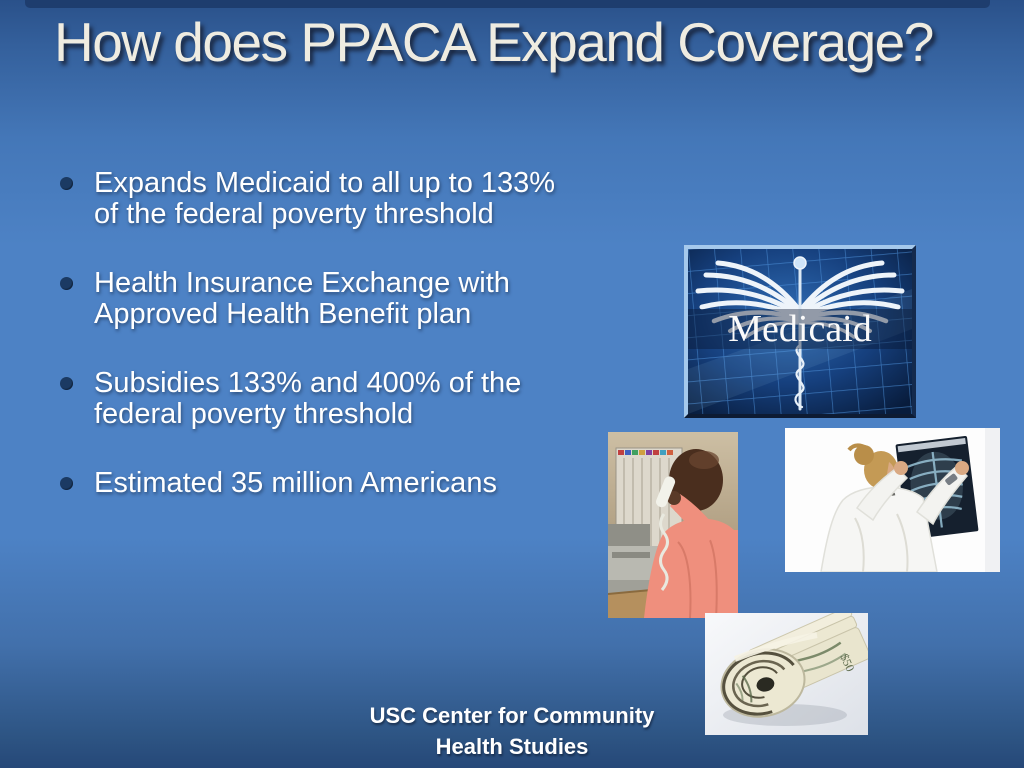 This screenshot has width=1024, height=768. I want to click on money-roll: $50, so click(794, 665).